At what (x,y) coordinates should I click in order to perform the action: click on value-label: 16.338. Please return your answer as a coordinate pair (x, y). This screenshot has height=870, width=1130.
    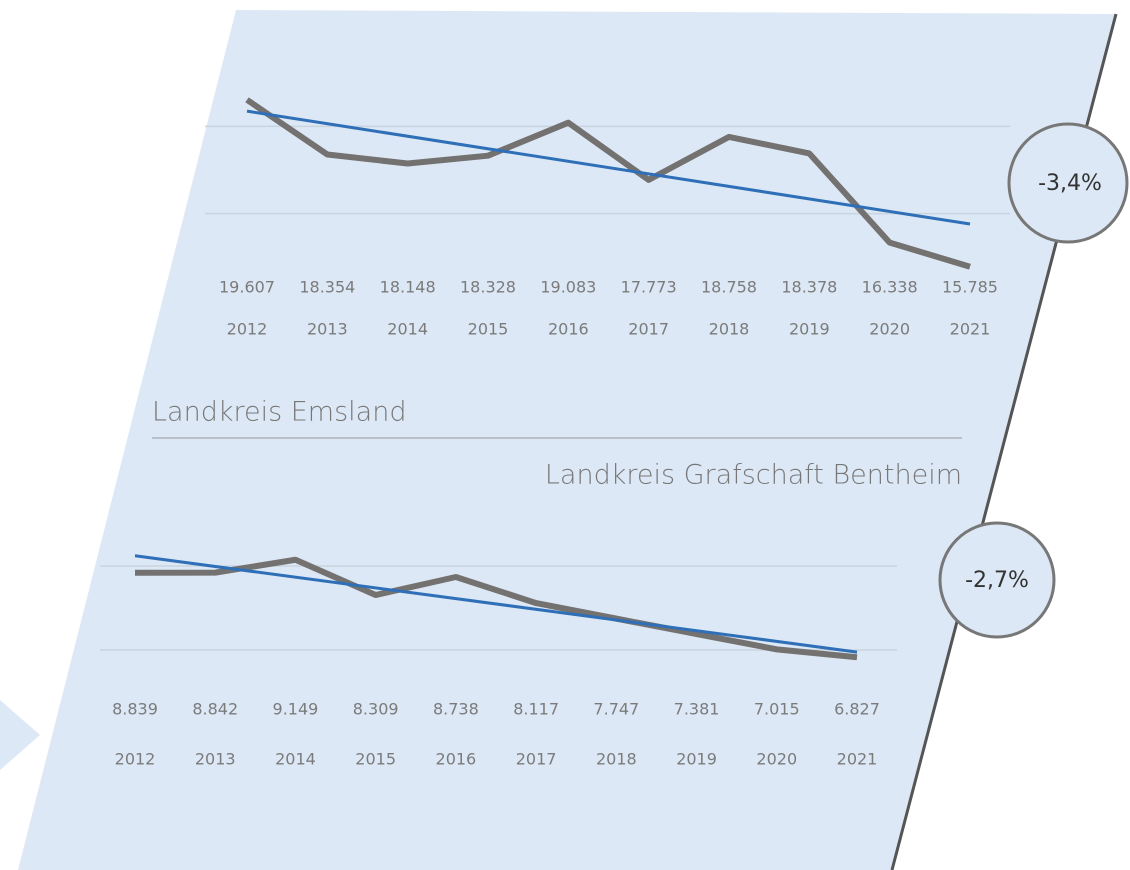
    Looking at the image, I should click on (890, 287).